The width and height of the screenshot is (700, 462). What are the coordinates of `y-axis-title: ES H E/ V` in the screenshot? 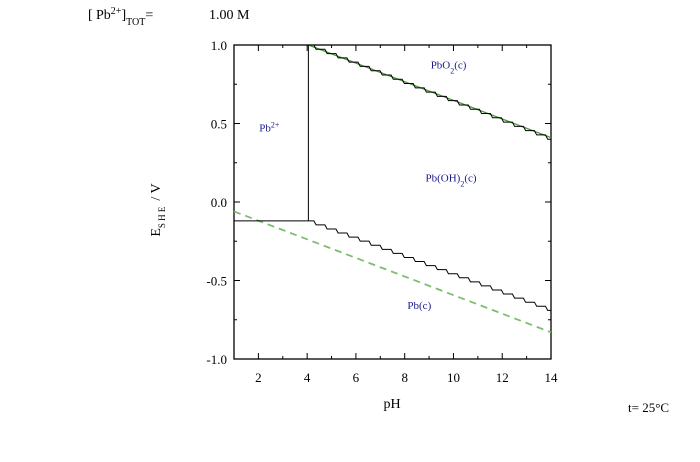 It's located at (158, 209).